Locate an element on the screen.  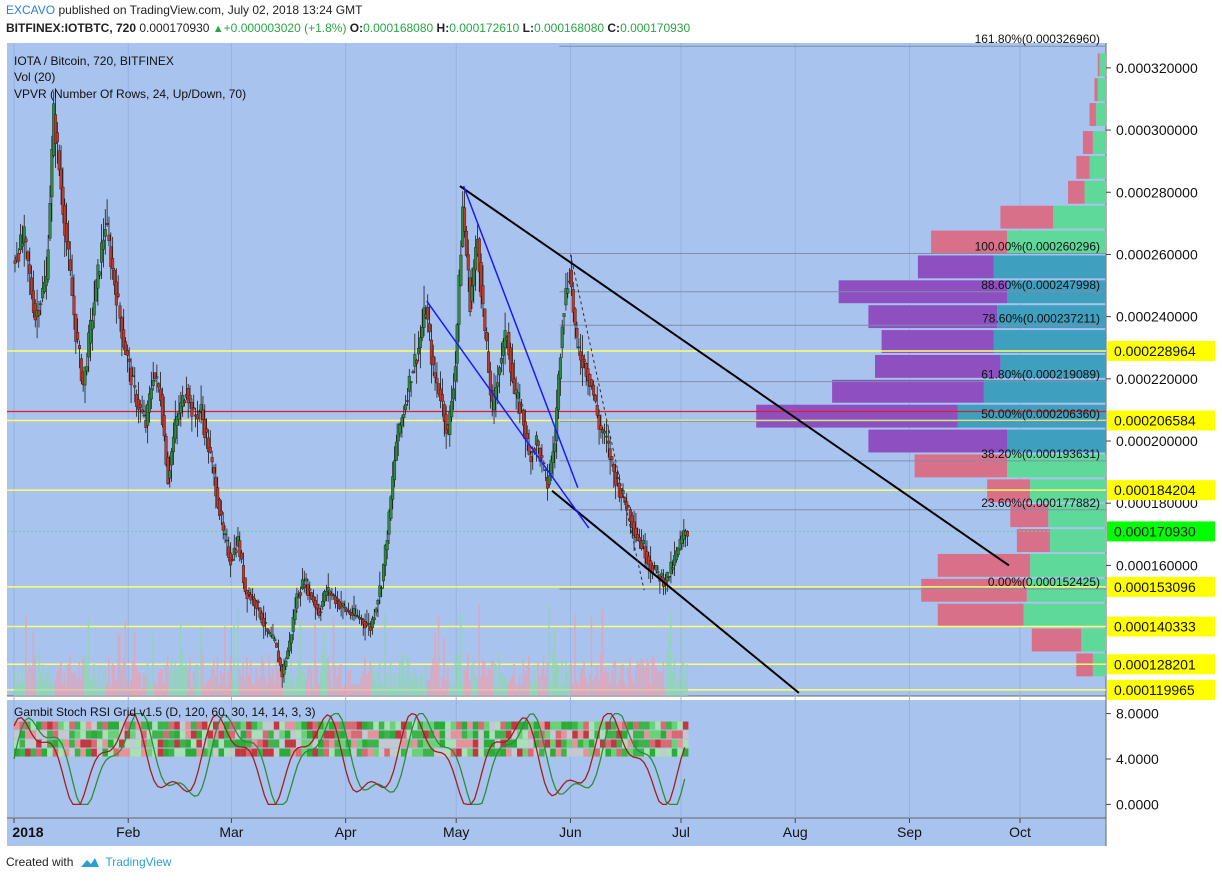
trend-line is located at coordinates (508, 414).